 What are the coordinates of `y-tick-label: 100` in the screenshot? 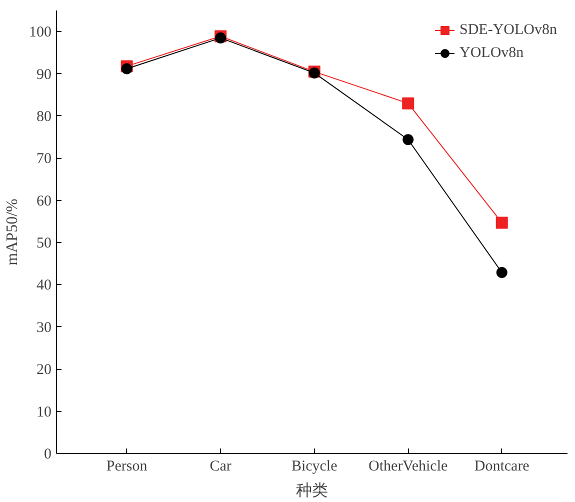 It's located at (40, 32).